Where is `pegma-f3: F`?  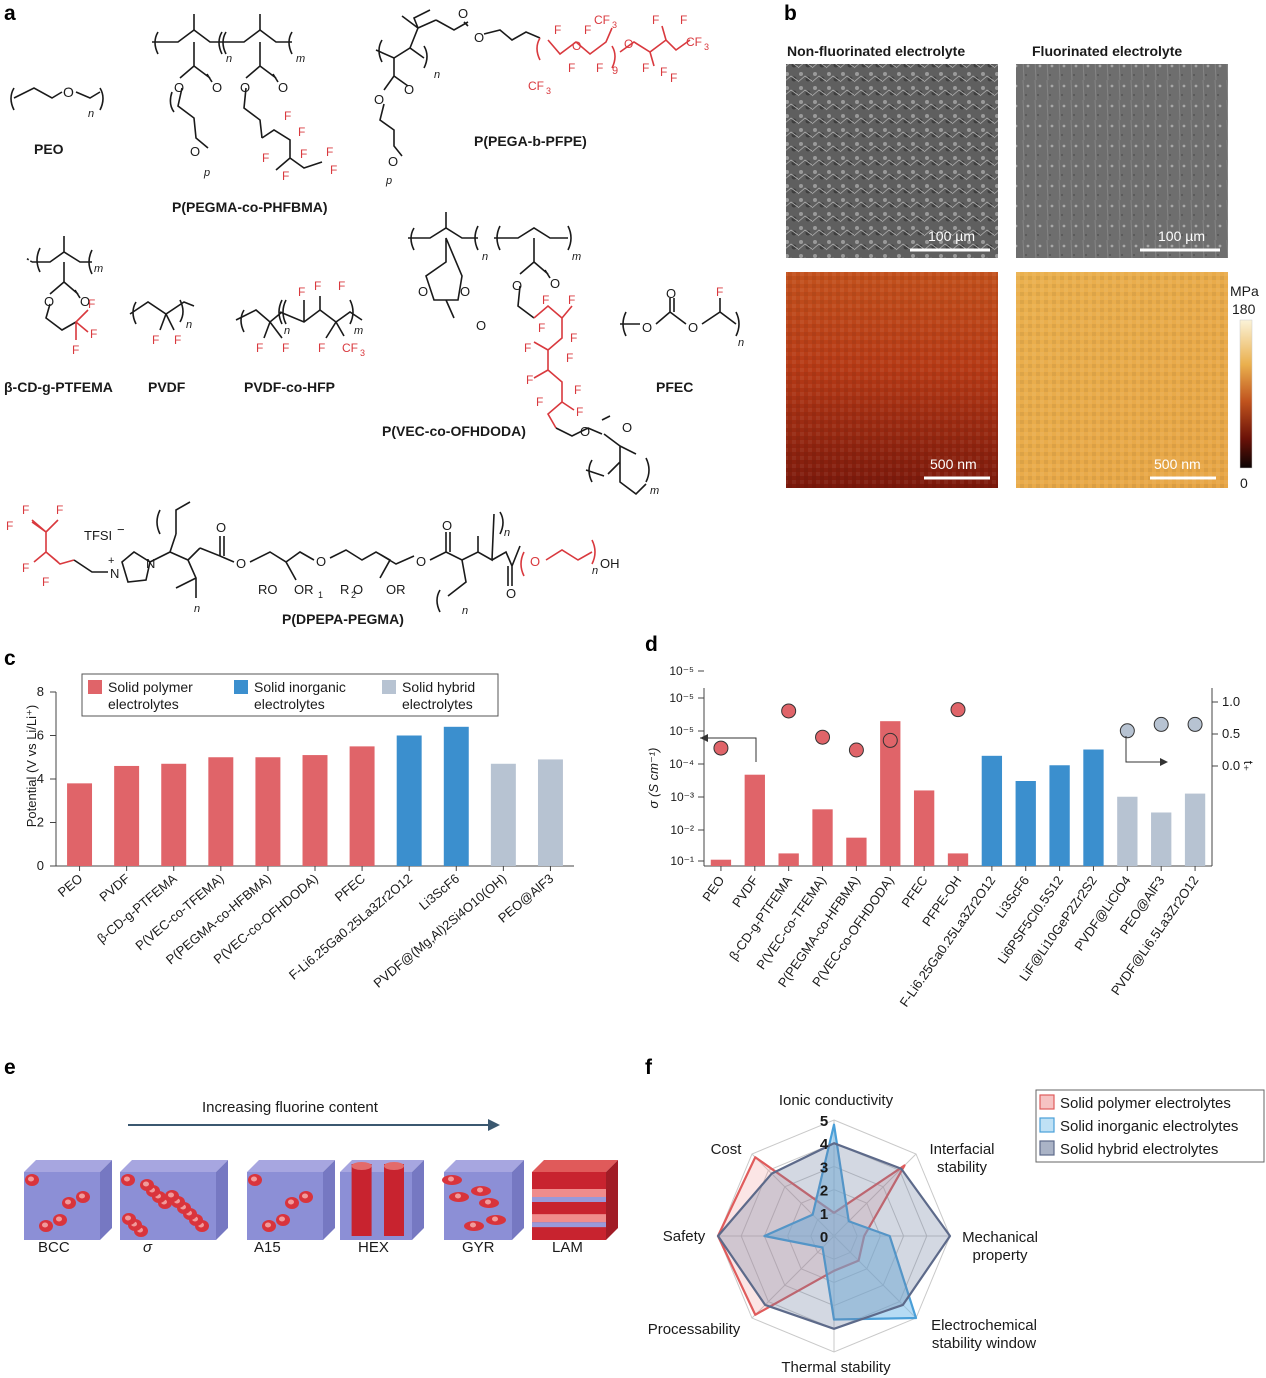 pegma-f3: F is located at coordinates (265, 158).